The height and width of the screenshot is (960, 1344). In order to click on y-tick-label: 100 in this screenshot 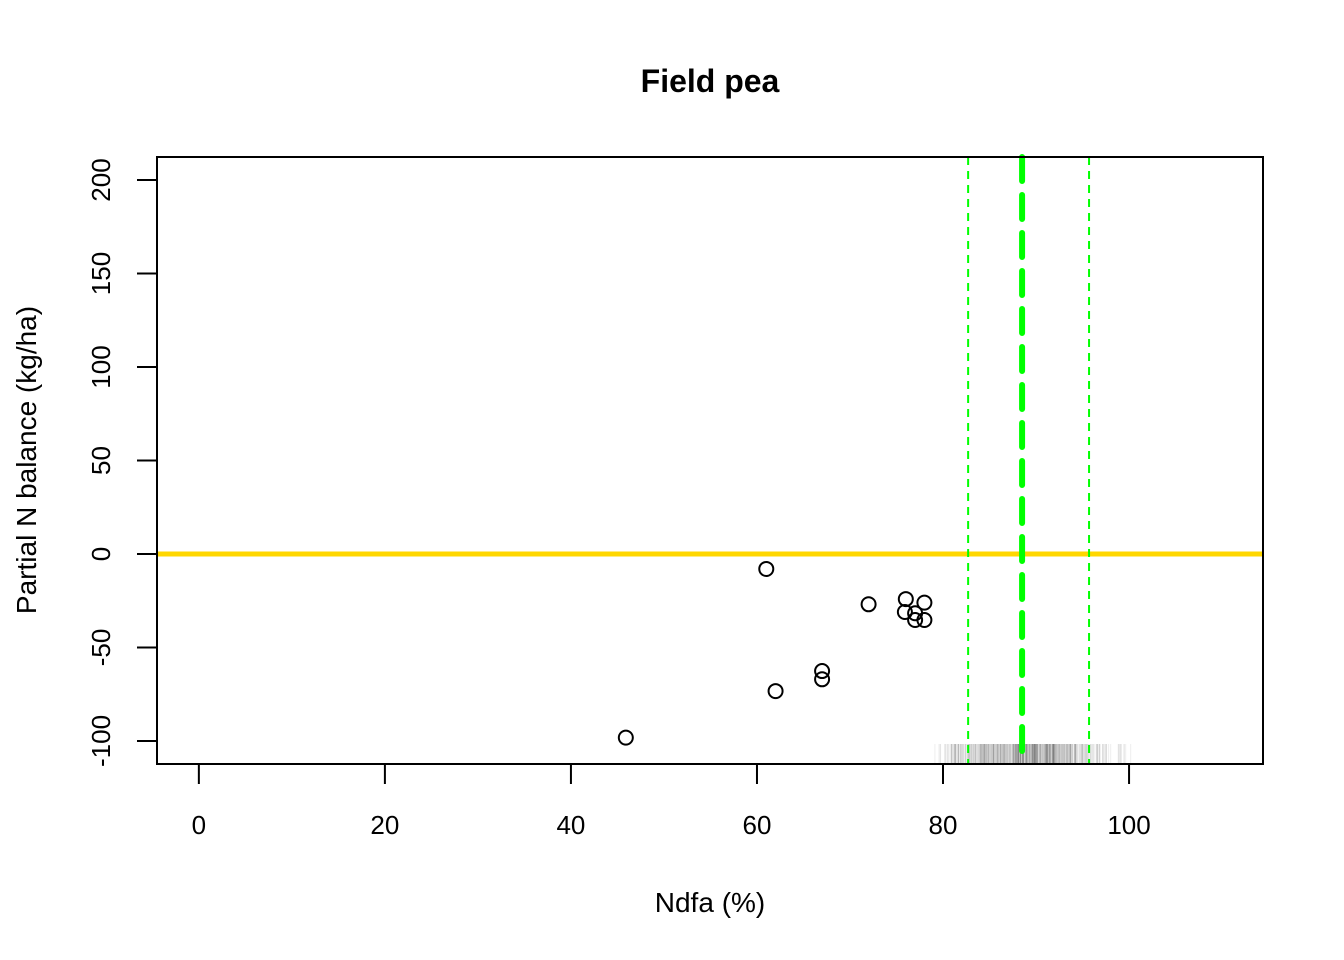, I will do `click(101, 366)`.